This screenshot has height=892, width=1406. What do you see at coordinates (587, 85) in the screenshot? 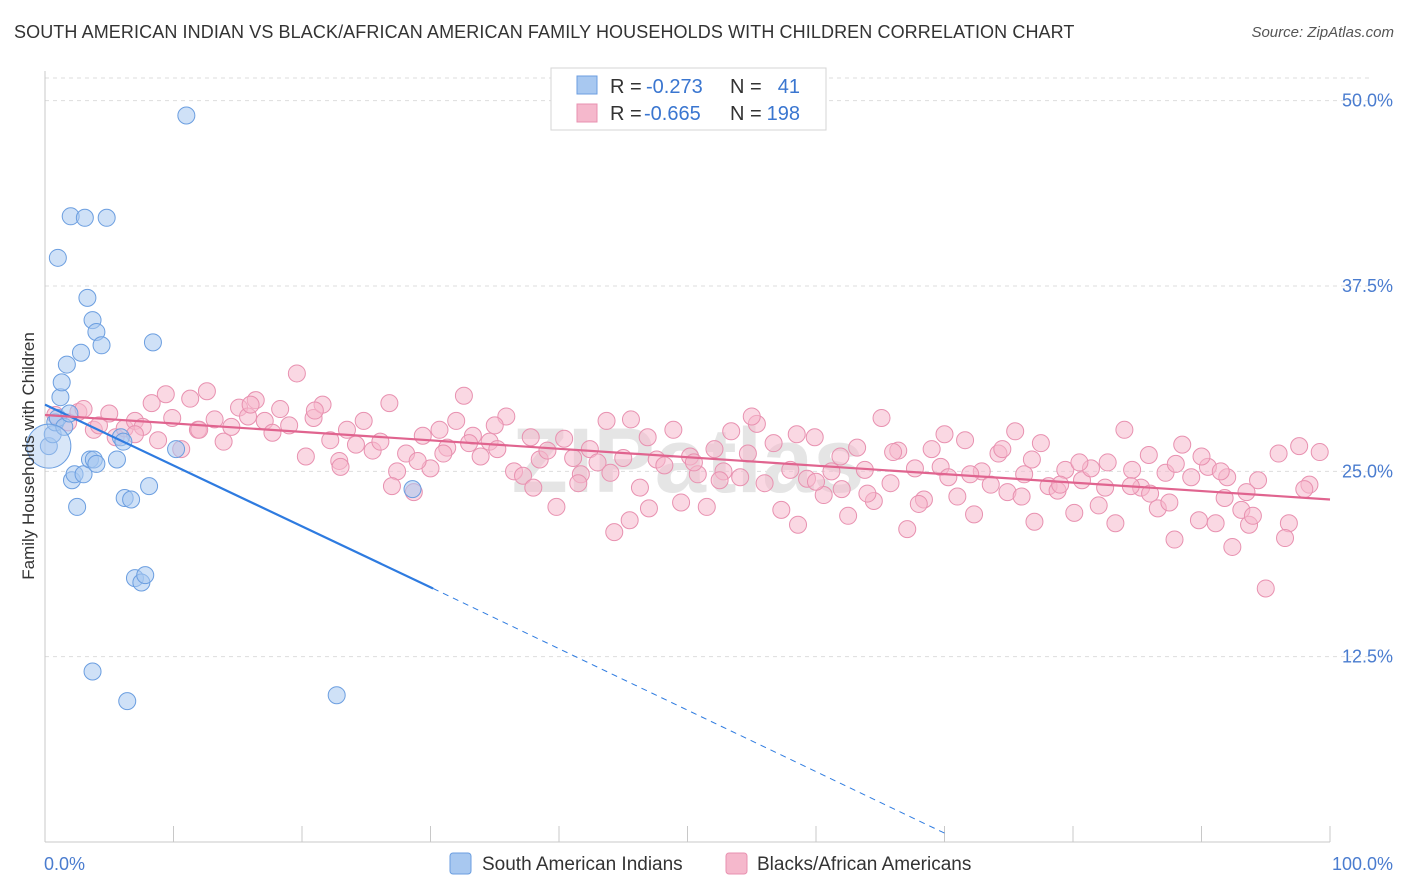
I see `legend-swatch-blue` at bounding box center [587, 85].